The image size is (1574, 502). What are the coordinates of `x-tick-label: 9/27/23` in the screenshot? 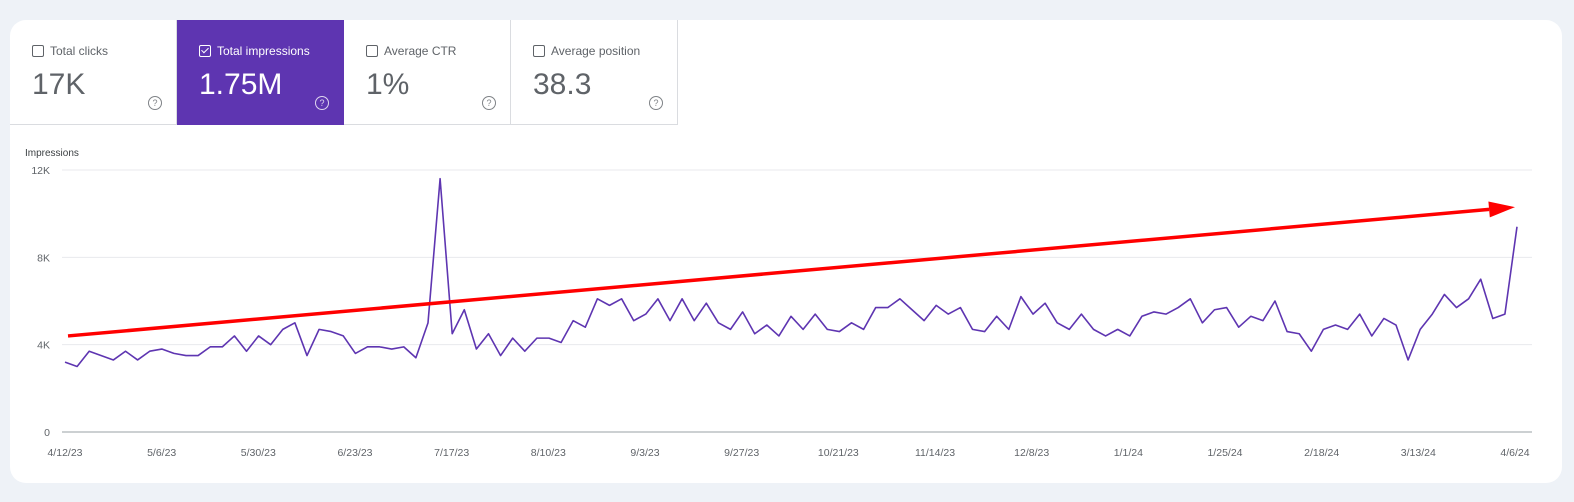 It's located at (741, 453).